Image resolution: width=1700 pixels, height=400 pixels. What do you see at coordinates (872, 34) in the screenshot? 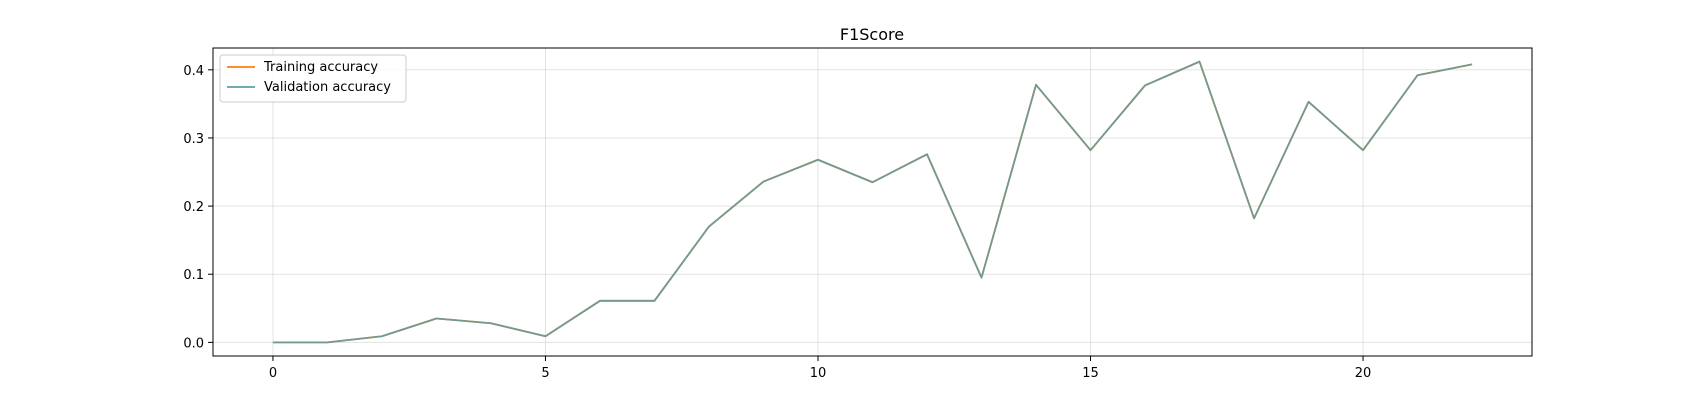
I see `chart-title: F1Score` at bounding box center [872, 34].